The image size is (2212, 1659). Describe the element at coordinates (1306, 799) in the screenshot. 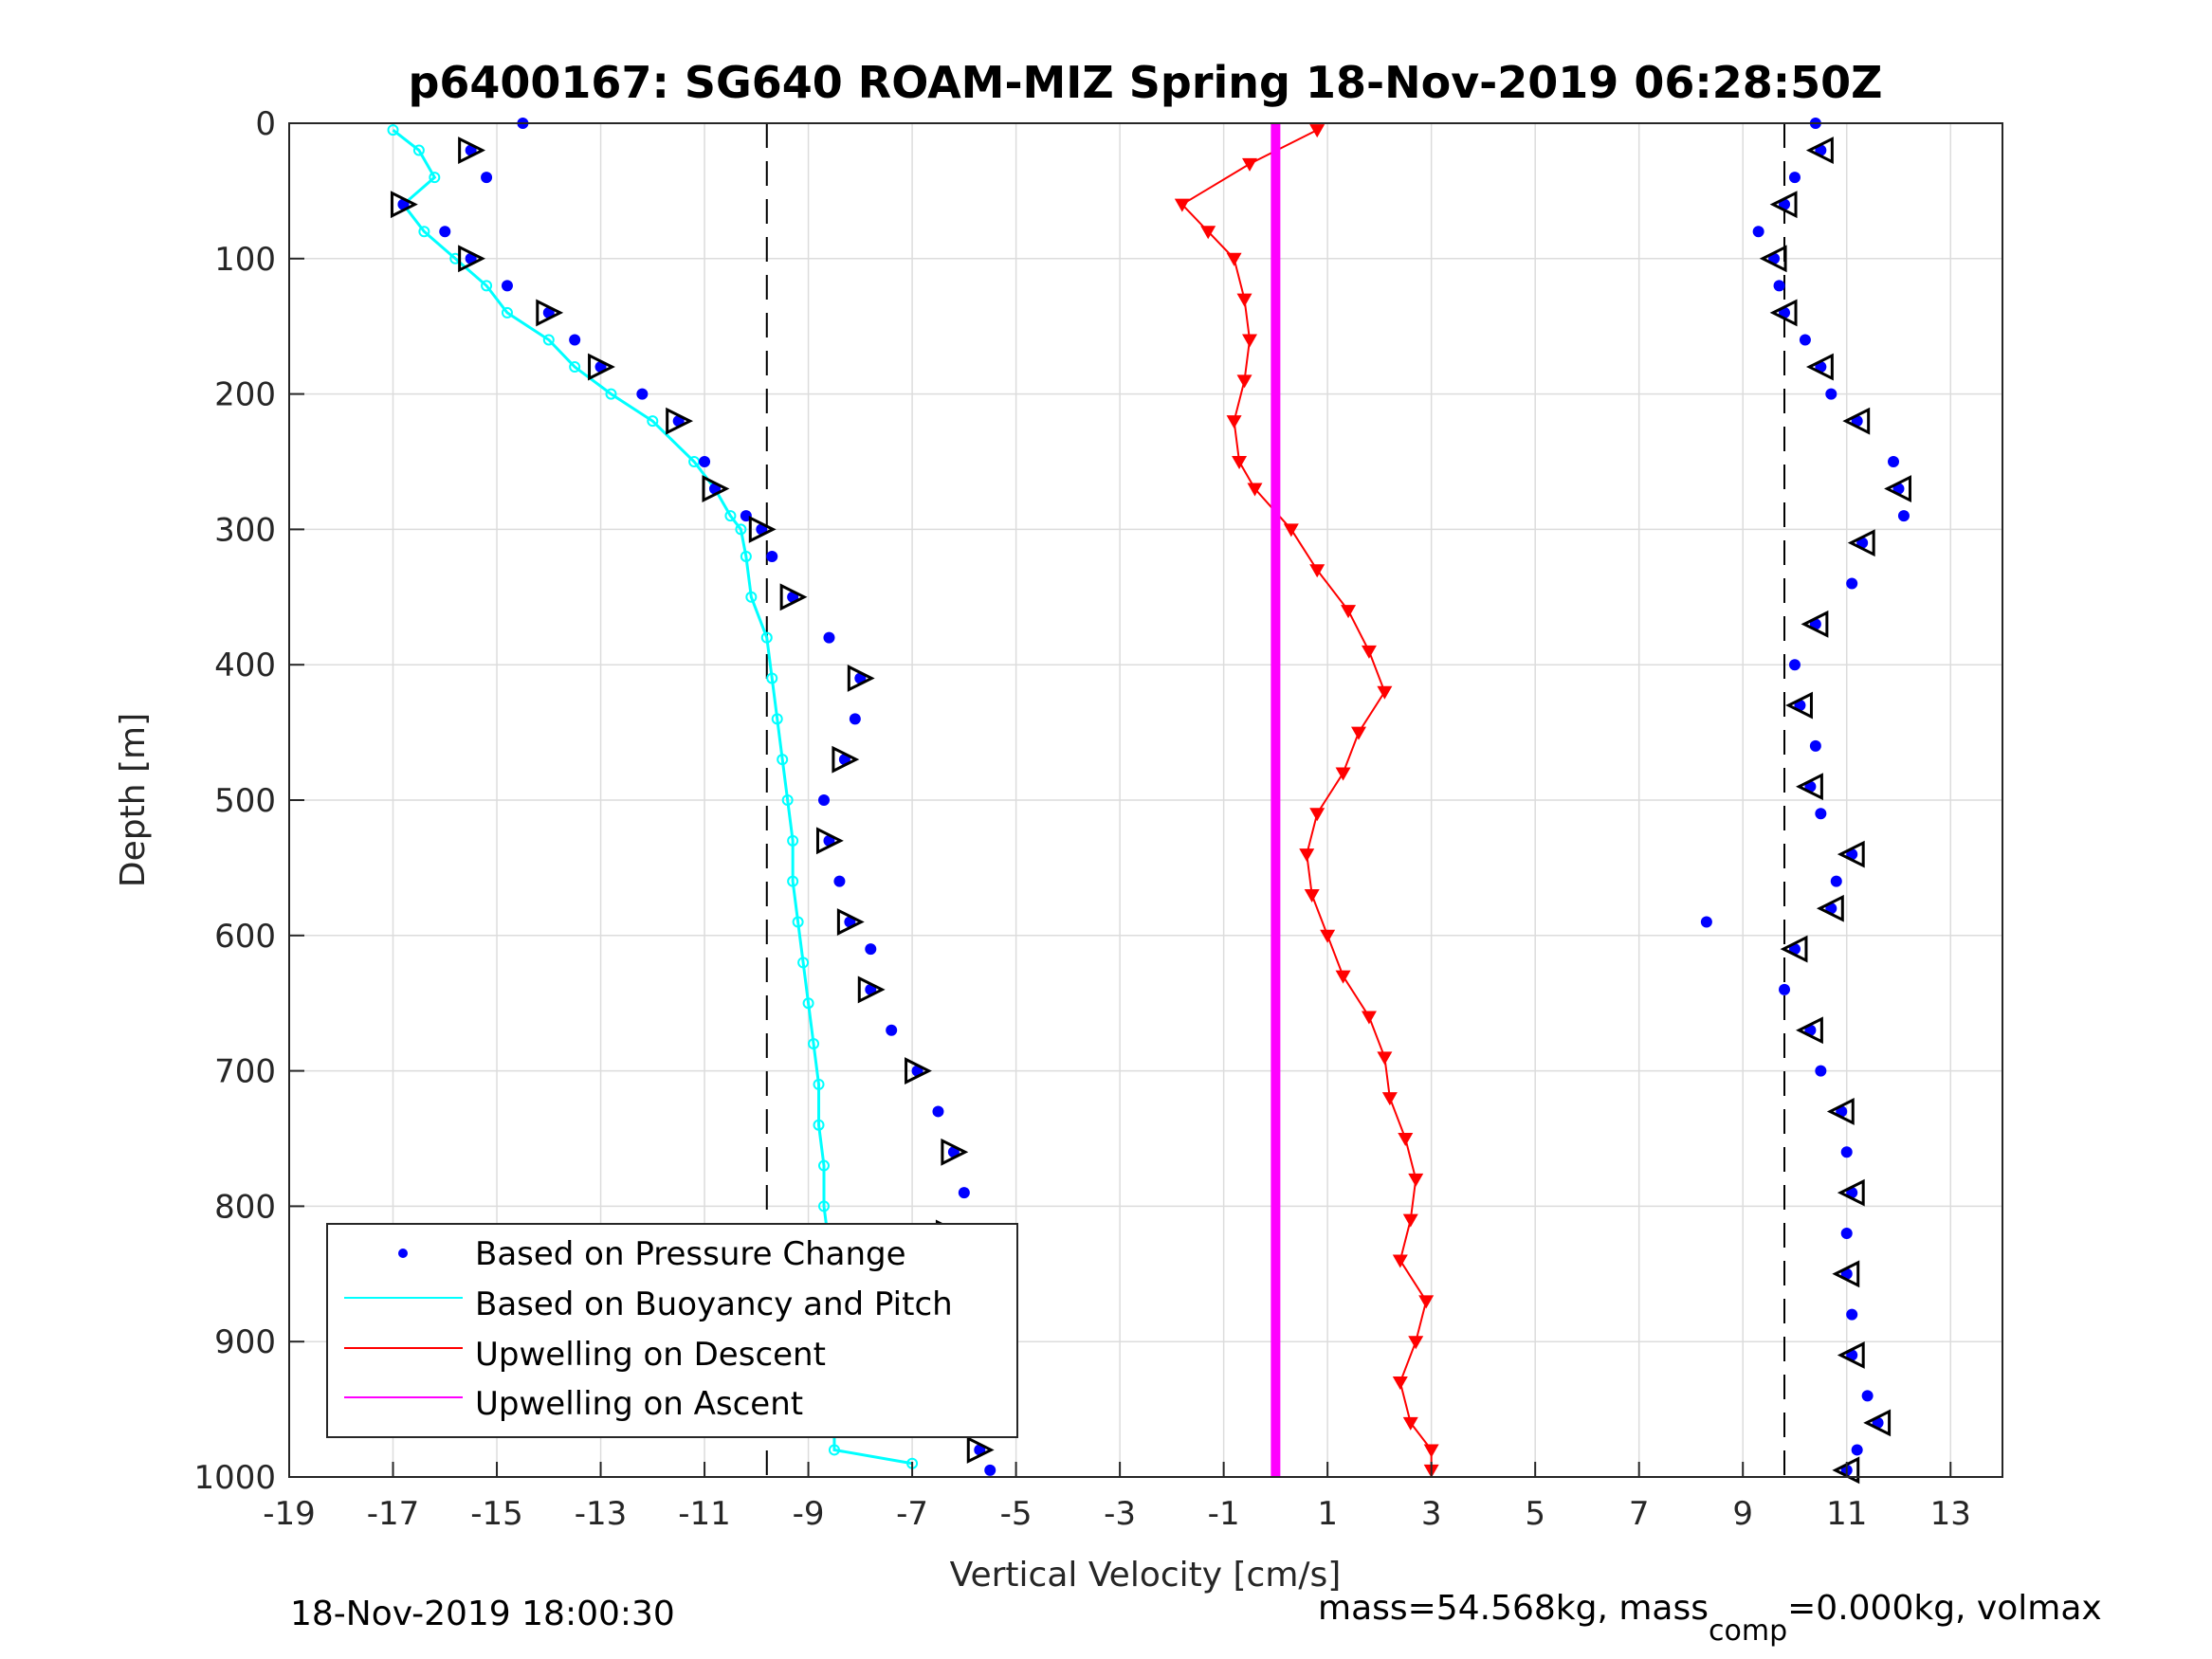

I see `upwelling-descent-line` at that location.